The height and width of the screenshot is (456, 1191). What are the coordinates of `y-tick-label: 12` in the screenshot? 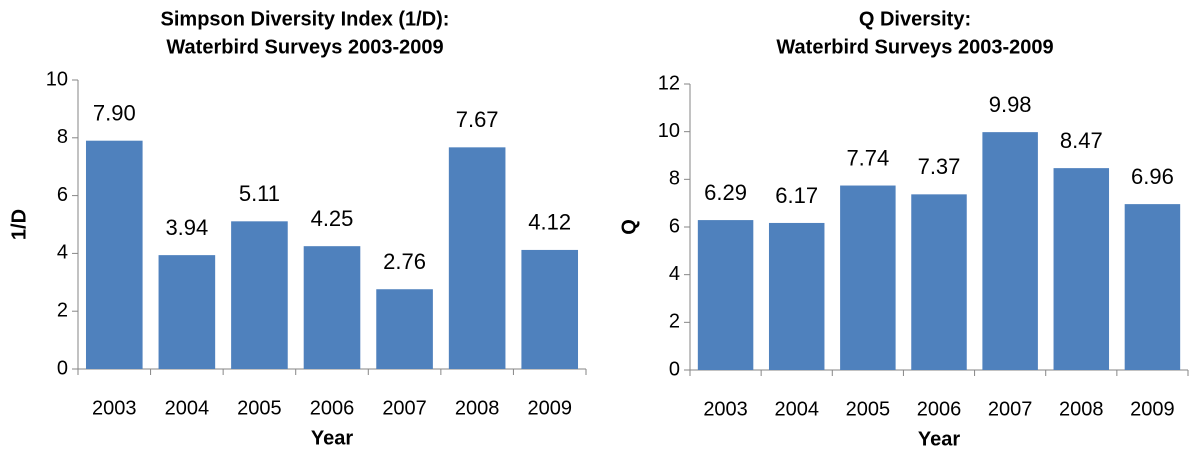 It's located at (669, 83).